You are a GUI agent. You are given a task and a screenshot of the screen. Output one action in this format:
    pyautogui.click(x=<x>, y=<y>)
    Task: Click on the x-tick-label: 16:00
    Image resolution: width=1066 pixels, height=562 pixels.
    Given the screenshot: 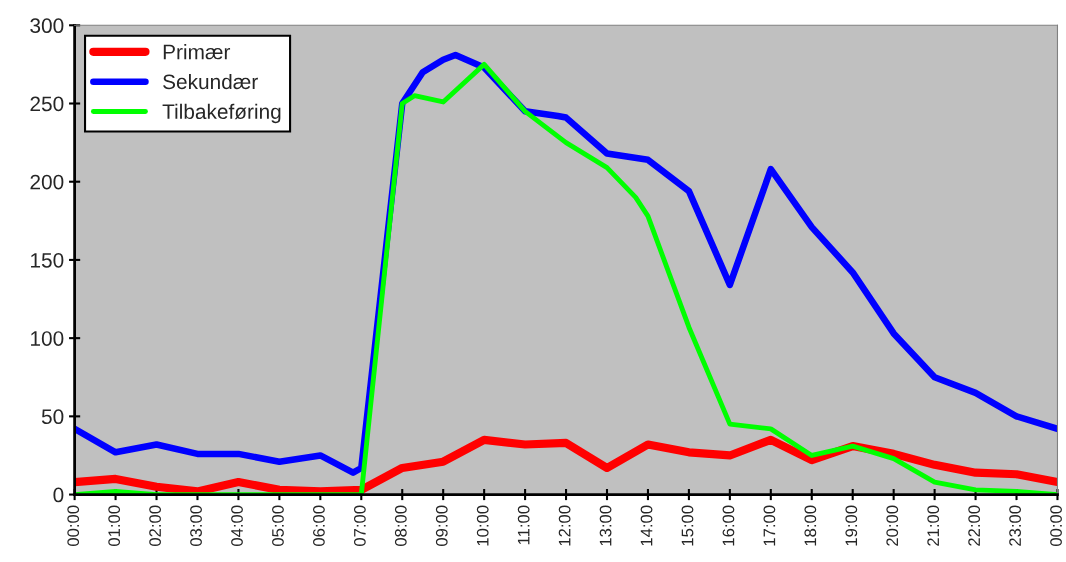 What is the action you would take?
    pyautogui.click(x=728, y=525)
    